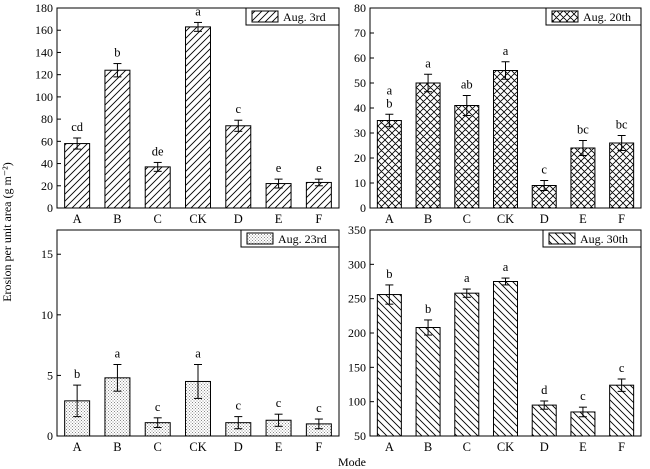  I want to click on x-axis-label: Mode, so click(352, 462).